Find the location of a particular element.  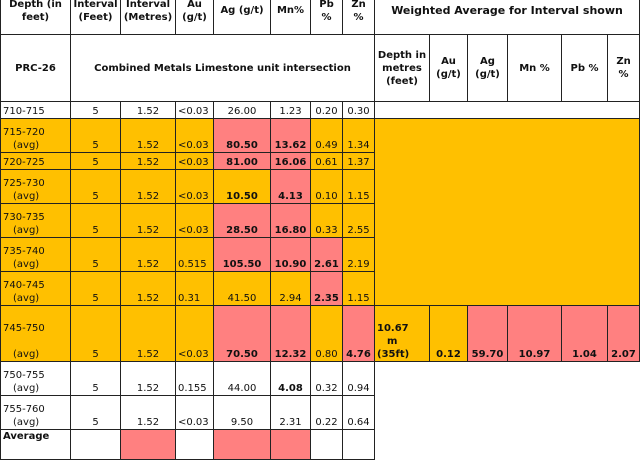

weighted-pb-cell: 1.04 is located at coordinates (584, 333).